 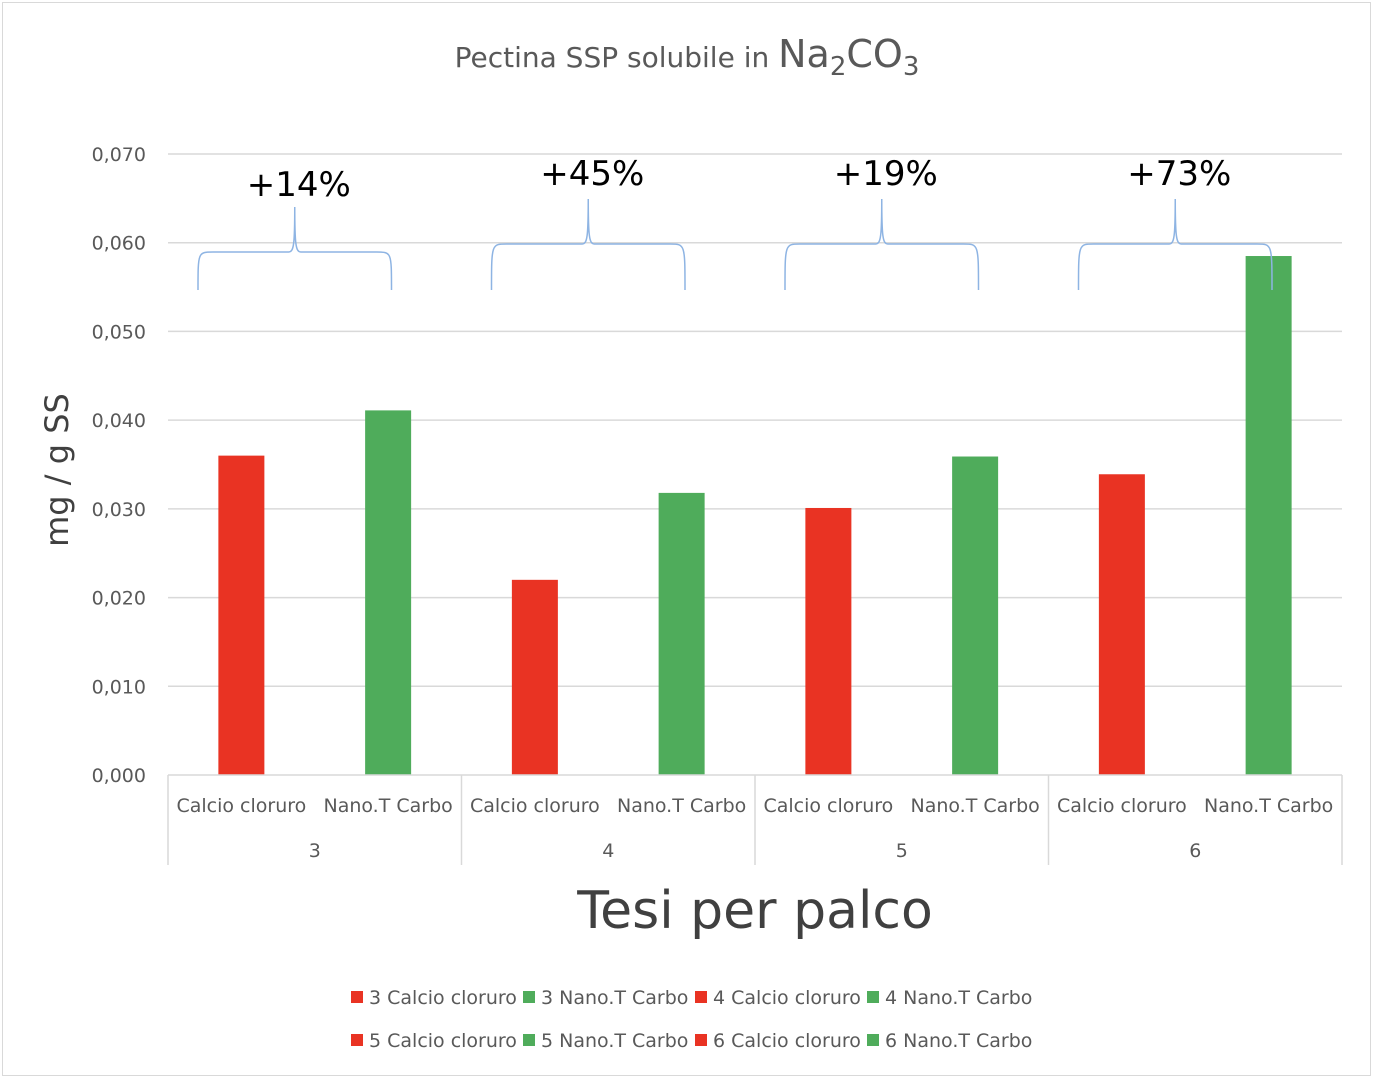 I want to click on legend-label: 3 Nano.T Carbo, so click(x=614, y=998).